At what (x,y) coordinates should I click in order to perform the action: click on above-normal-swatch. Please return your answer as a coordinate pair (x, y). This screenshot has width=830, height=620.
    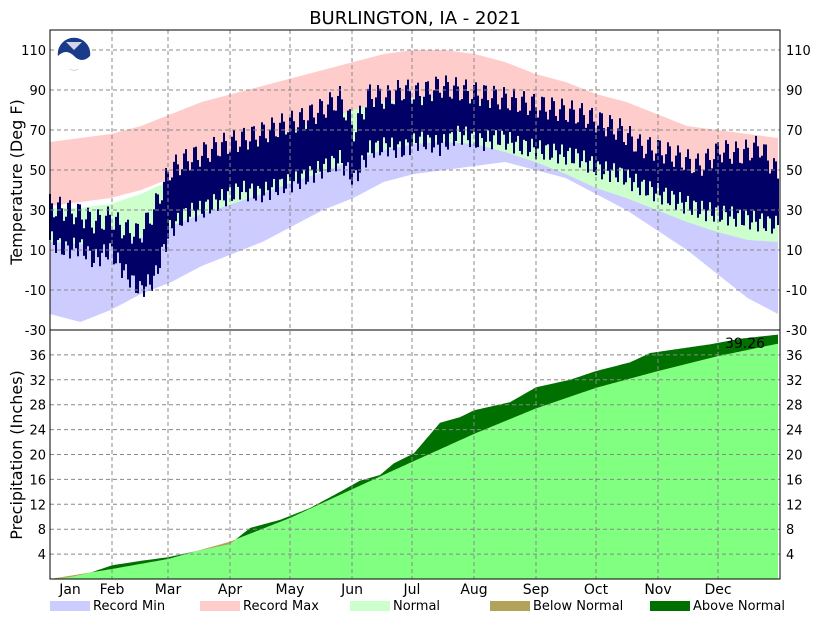
    Looking at the image, I should click on (670, 606).